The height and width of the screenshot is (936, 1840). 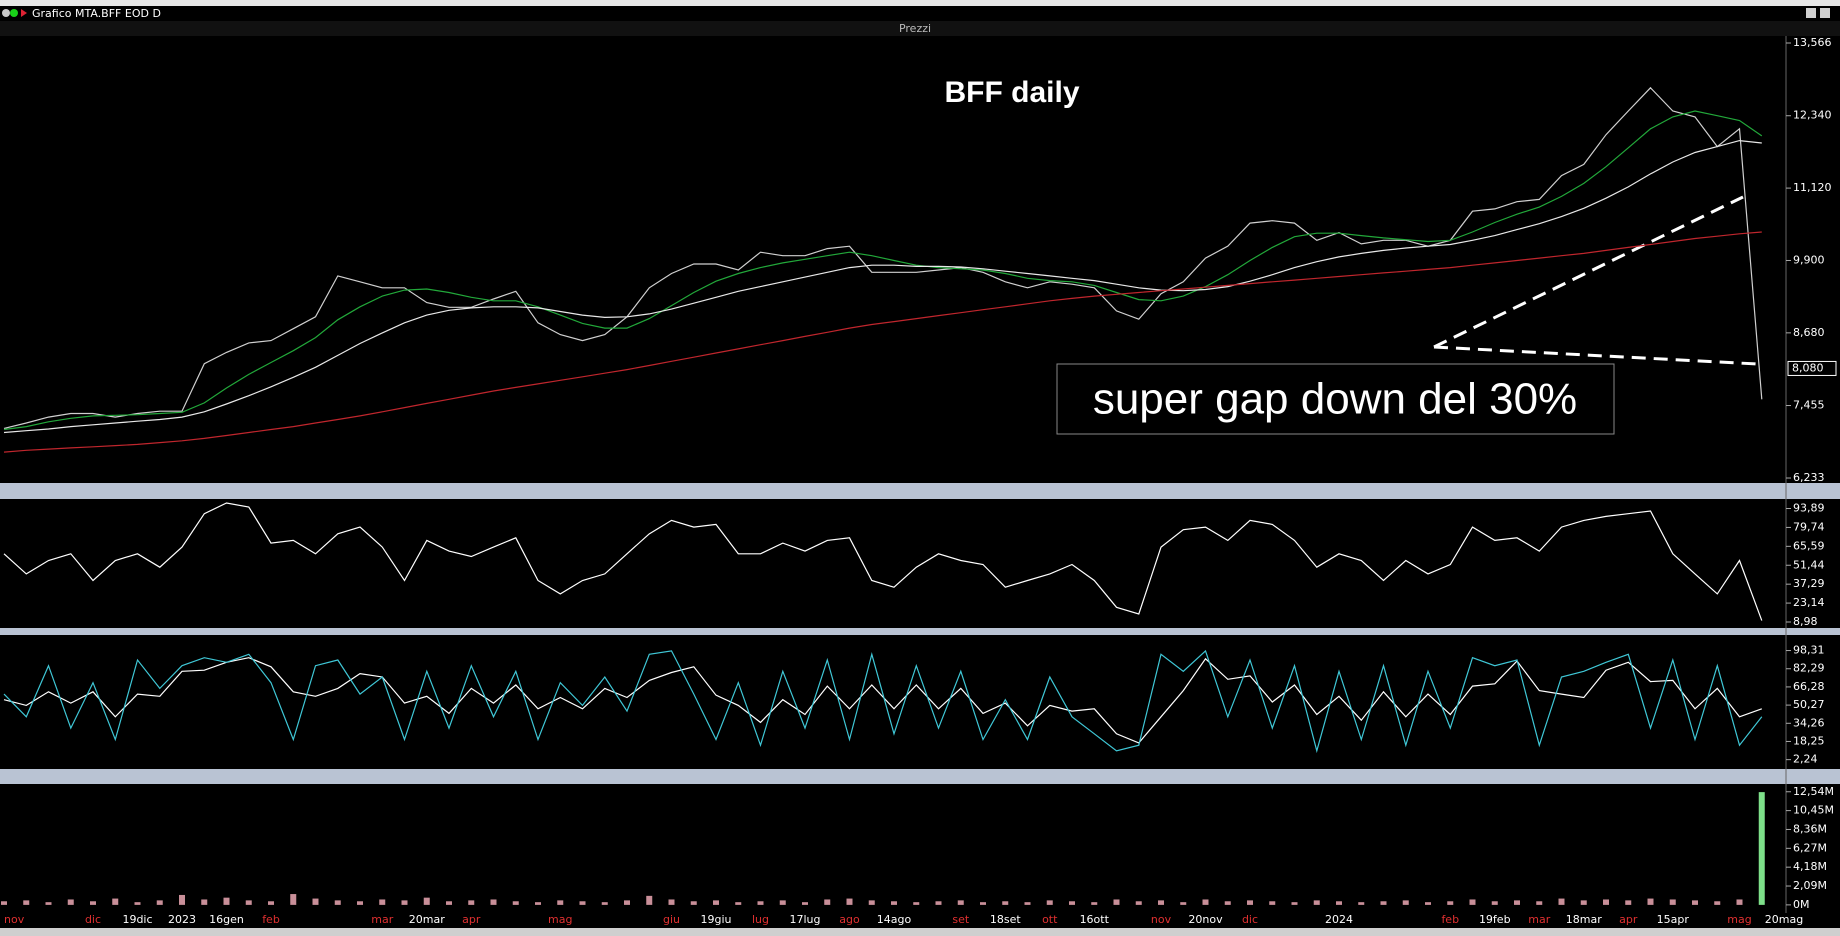 I want to click on window-frame, so click(x=920, y=3).